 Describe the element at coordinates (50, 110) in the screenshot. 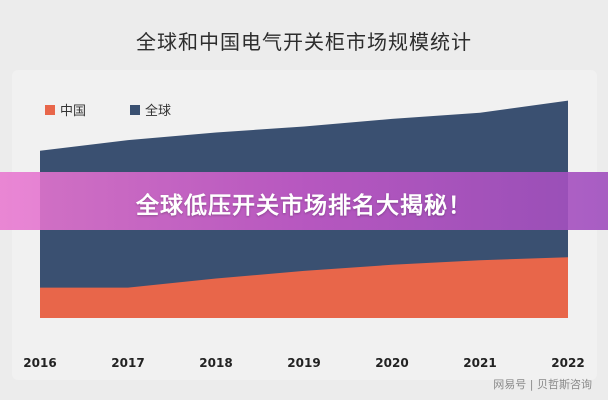

I see `legend-swatch-china` at that location.